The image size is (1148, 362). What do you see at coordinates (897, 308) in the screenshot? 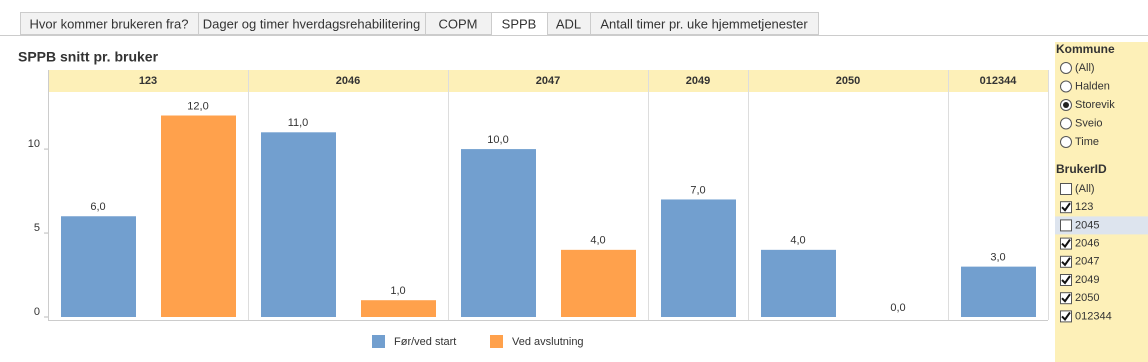
I see `value-label: 0,0` at bounding box center [897, 308].